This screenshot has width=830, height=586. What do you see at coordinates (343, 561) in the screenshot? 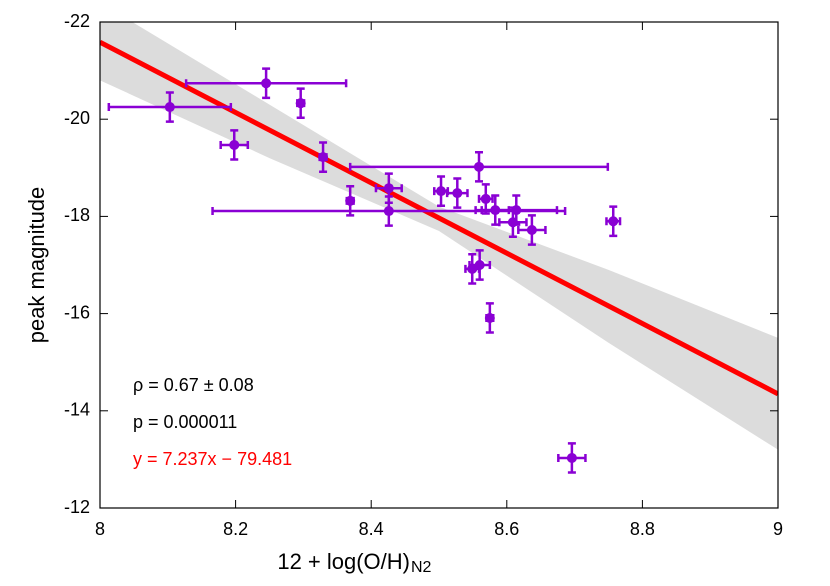
I see `x-axis-label: 12 + log(O/H)` at bounding box center [343, 561].